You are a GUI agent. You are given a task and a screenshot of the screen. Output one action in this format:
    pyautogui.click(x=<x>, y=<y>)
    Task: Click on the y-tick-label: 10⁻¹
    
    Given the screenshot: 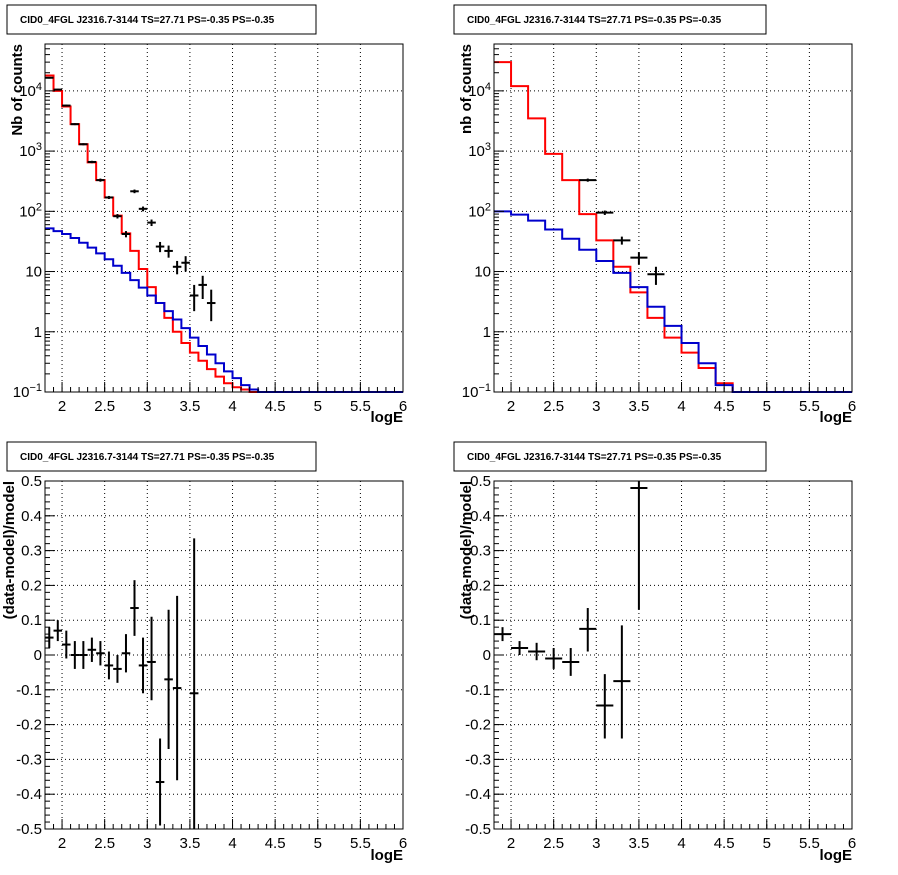 What is the action you would take?
    pyautogui.click(x=27, y=391)
    